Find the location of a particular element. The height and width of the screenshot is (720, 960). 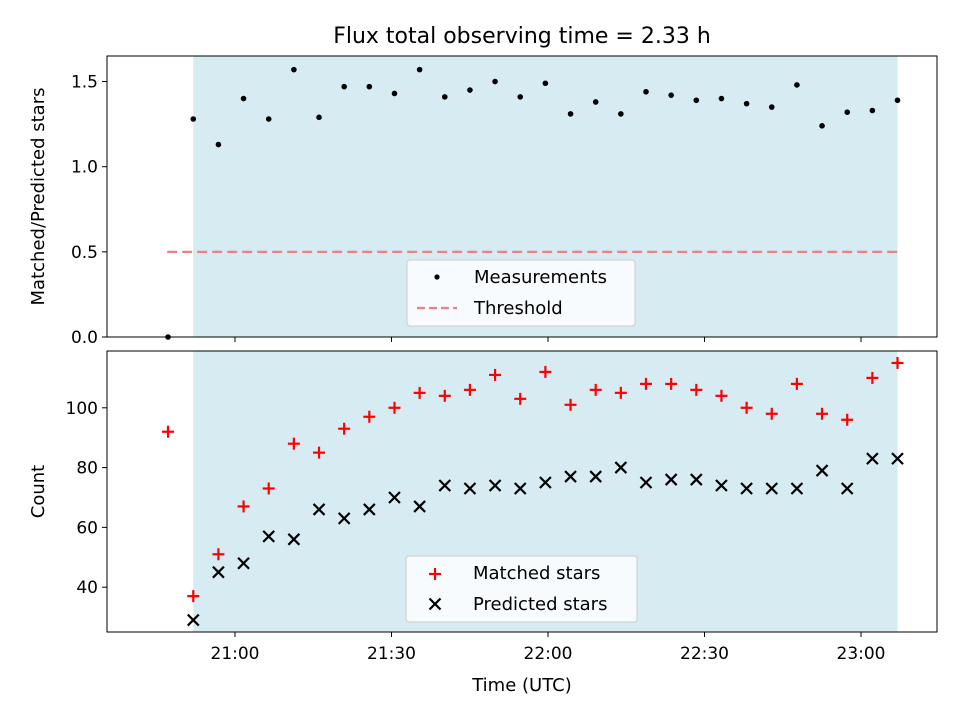

y-axis-label: Matched/Predicted stars is located at coordinates (38, 197).